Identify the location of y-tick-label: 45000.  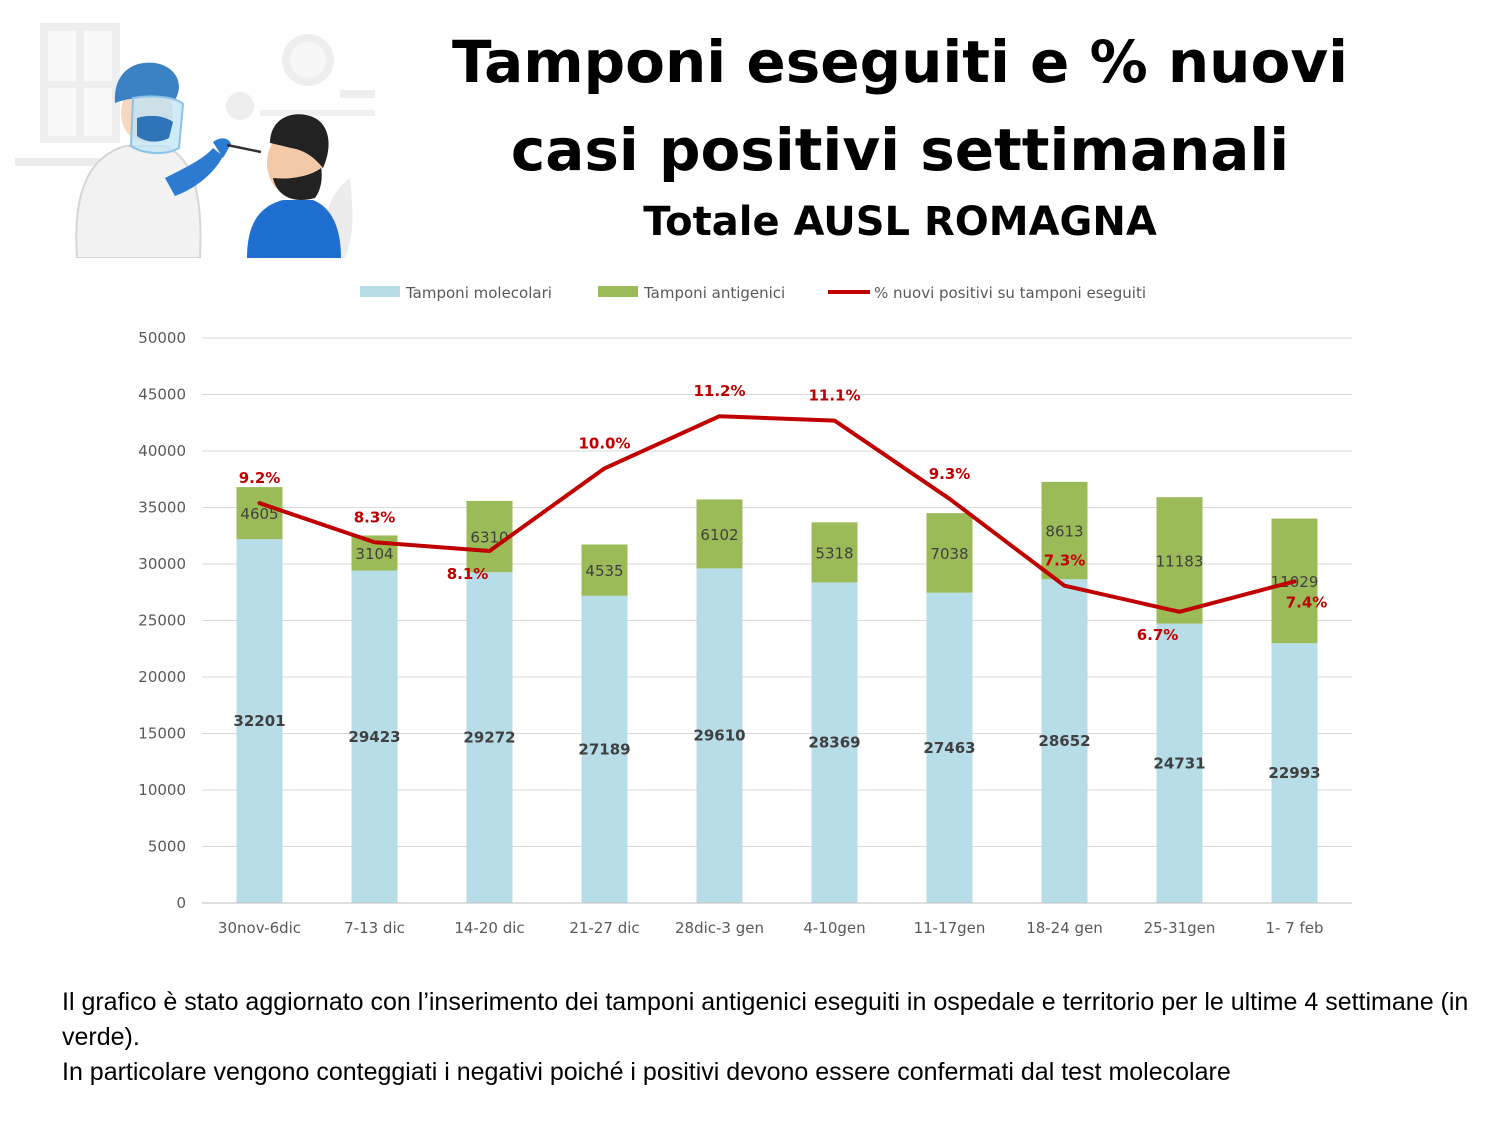
(162, 395).